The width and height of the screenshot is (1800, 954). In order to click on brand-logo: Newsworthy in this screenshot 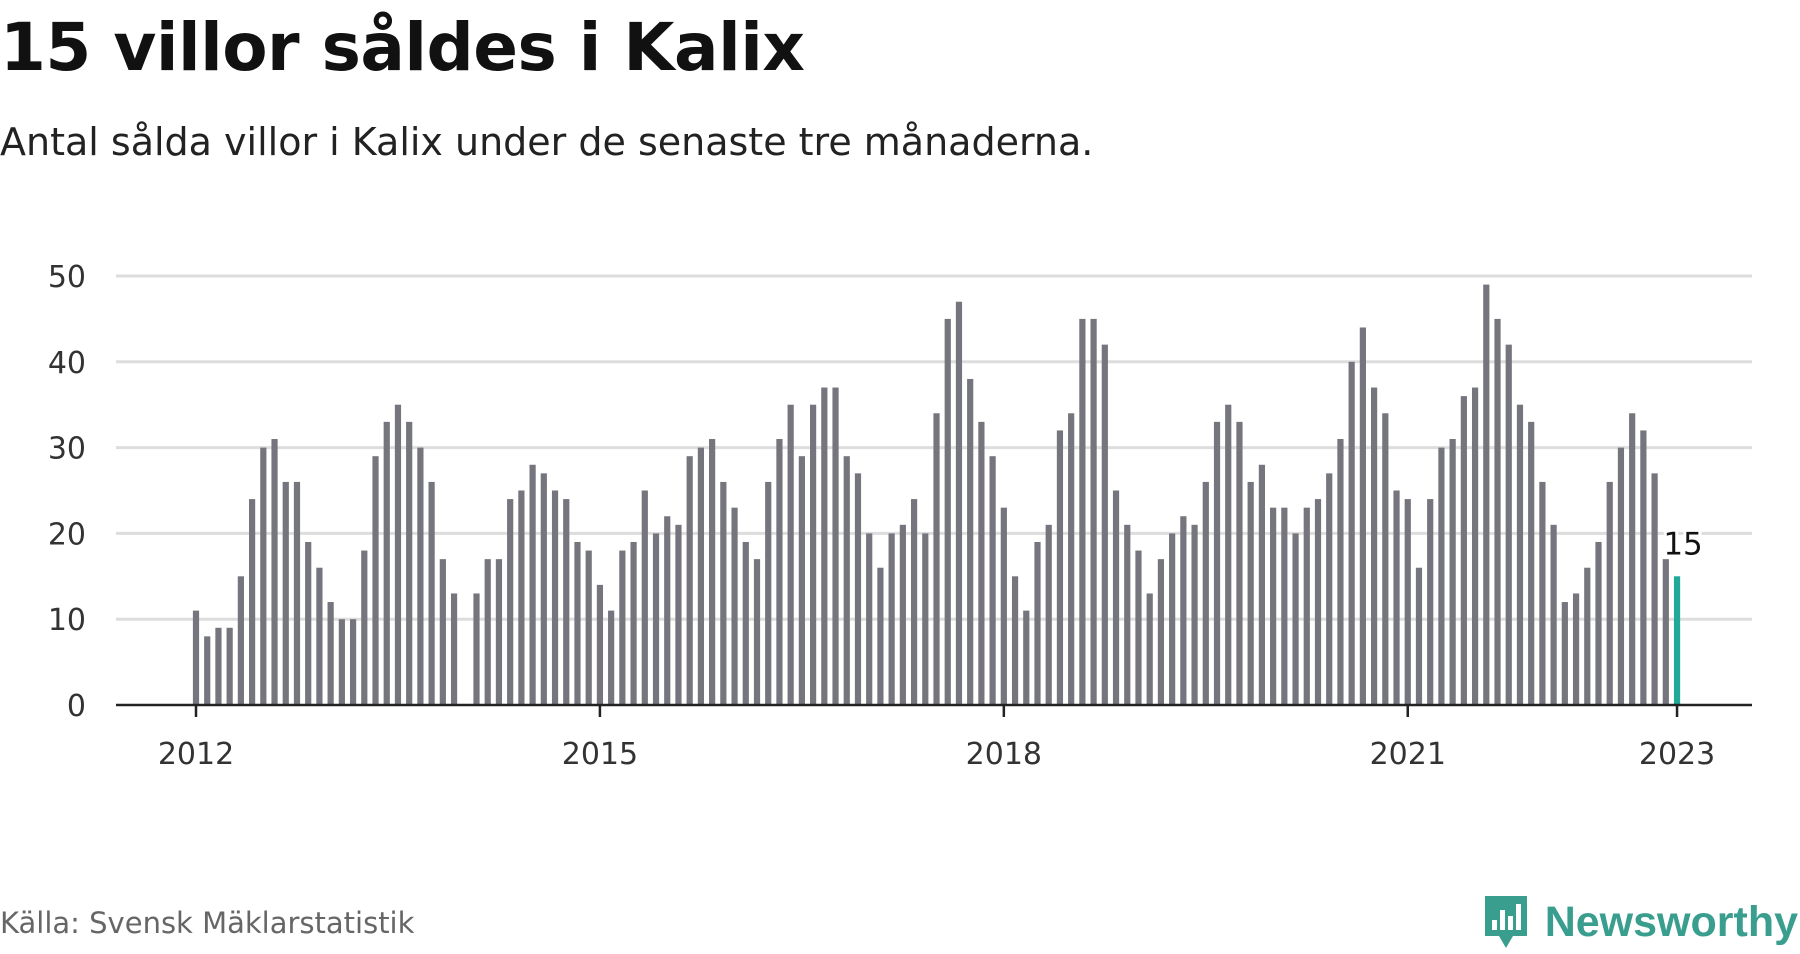, I will do `click(1639, 922)`.